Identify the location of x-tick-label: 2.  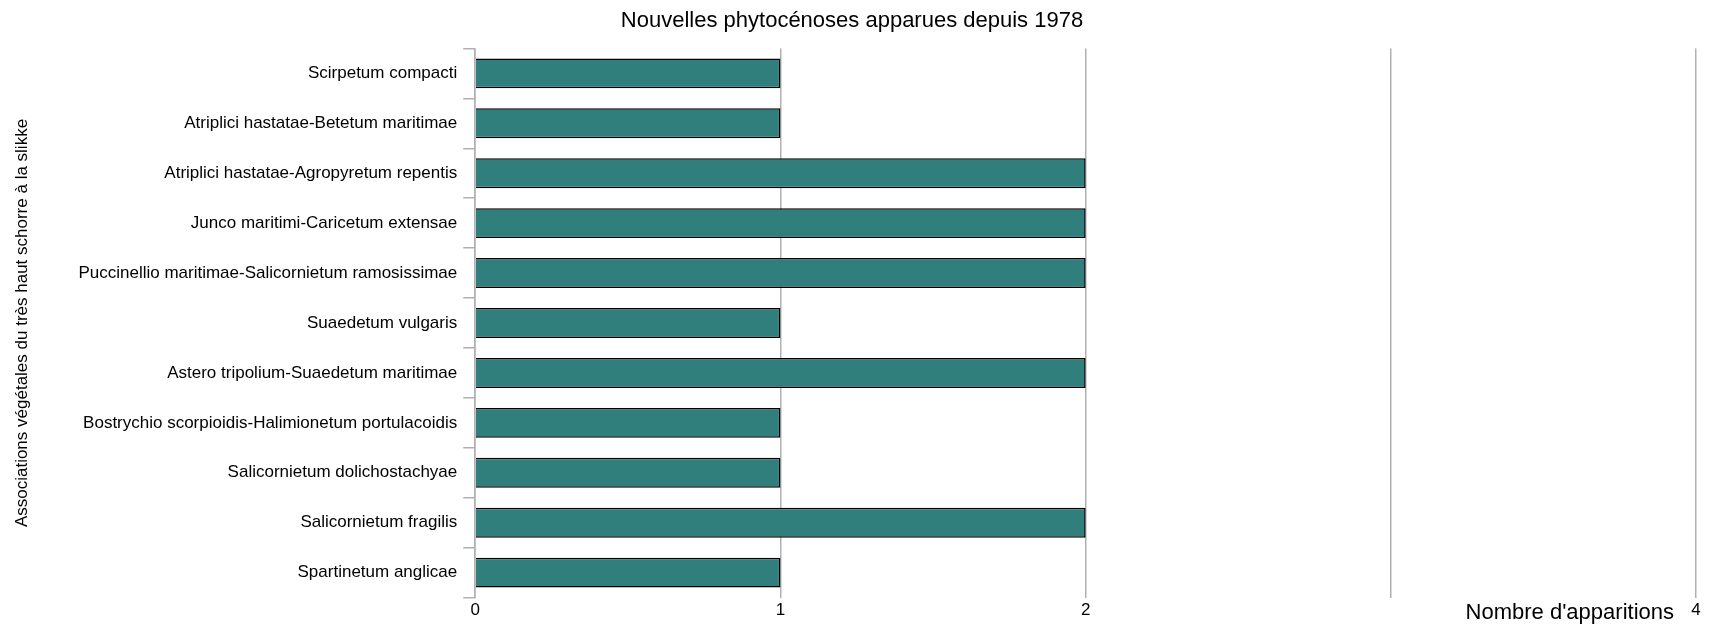
(1085, 610).